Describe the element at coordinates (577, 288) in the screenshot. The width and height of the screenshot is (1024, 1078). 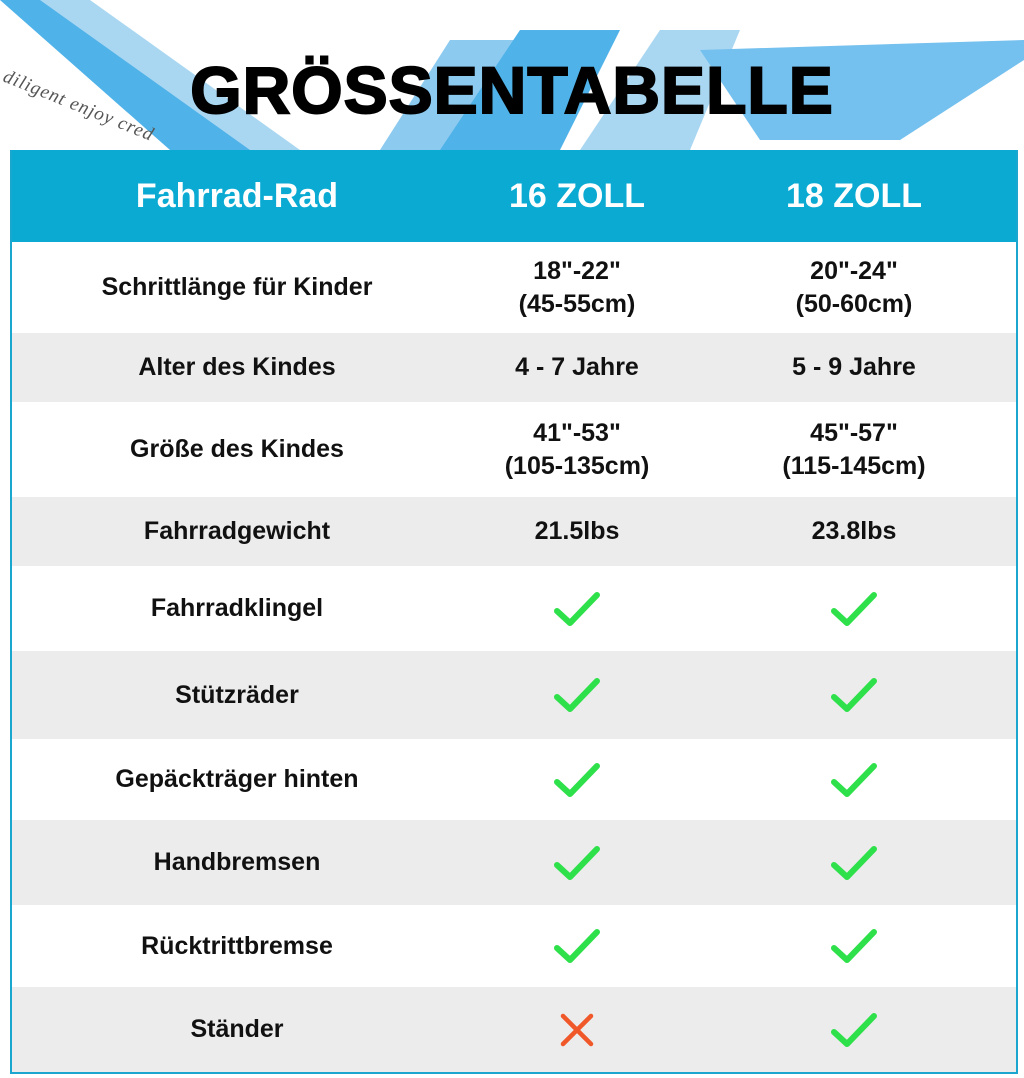
I see `table-cell: 18"-22" (45-55cm)` at that location.